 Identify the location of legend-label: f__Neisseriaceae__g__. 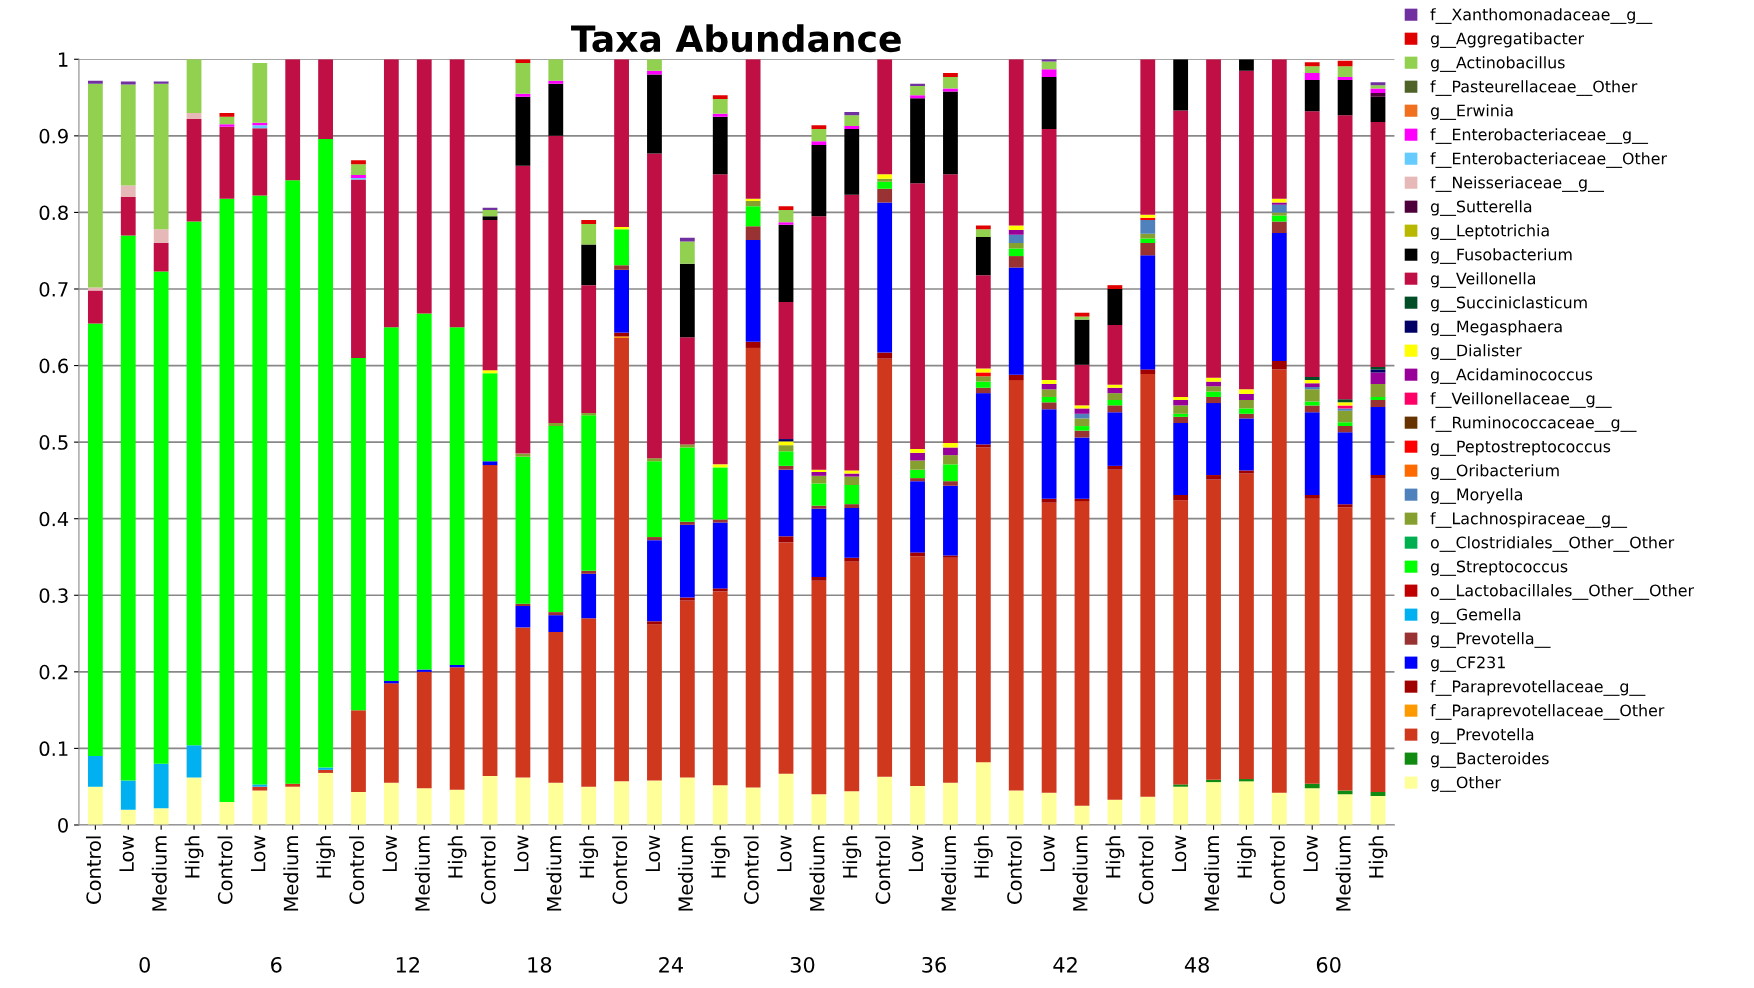
(1517, 184).